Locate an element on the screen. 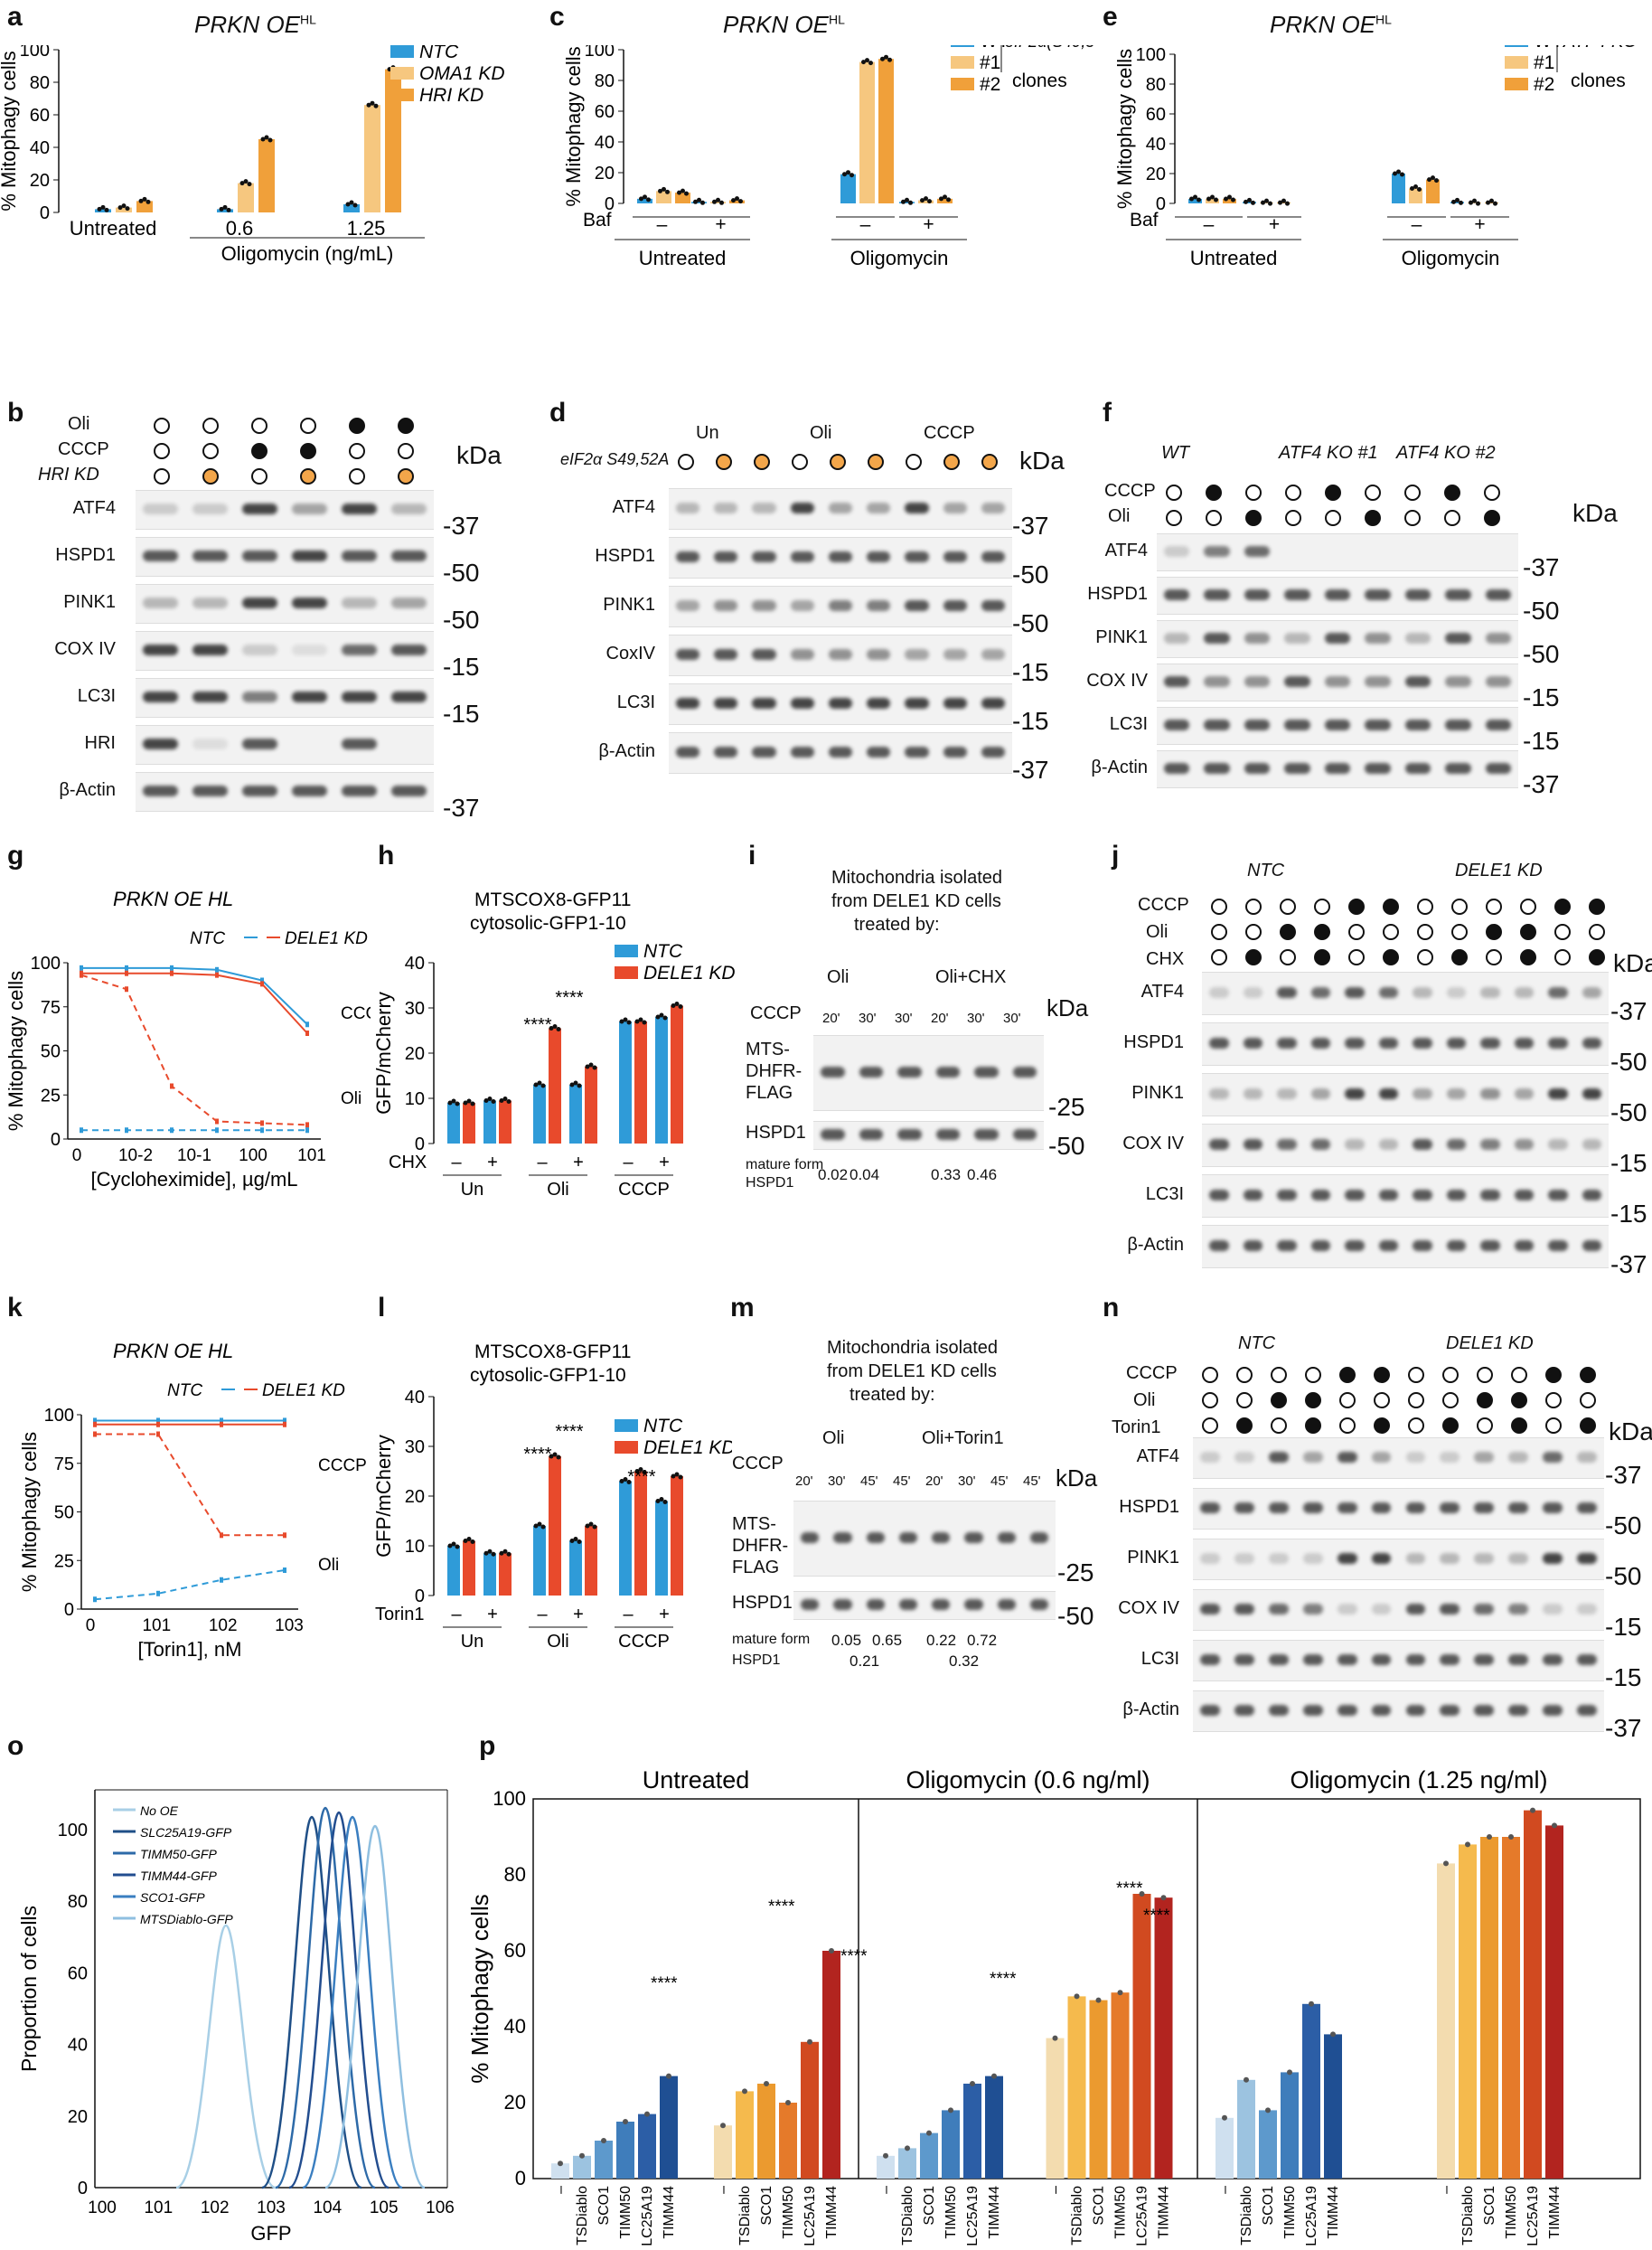 Image resolution: width=1652 pixels, height=2250 pixels. condition-label: CCCP is located at coordinates (83, 449).